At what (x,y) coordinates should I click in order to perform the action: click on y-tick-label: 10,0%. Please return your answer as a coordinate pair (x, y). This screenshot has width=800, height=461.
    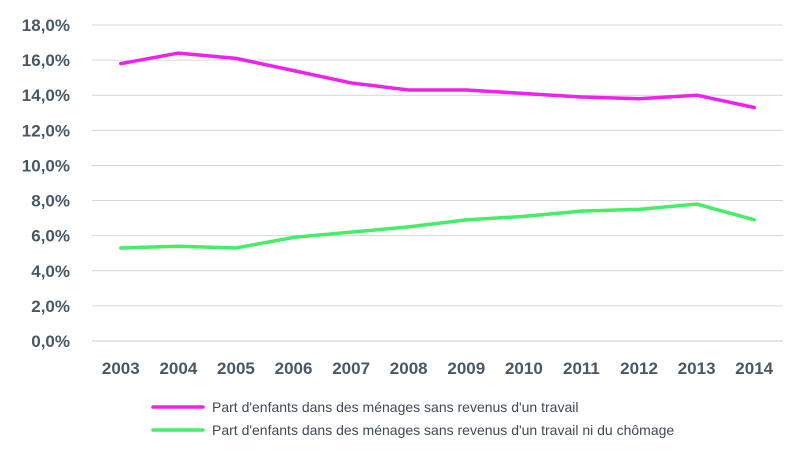
    Looking at the image, I should click on (46, 165).